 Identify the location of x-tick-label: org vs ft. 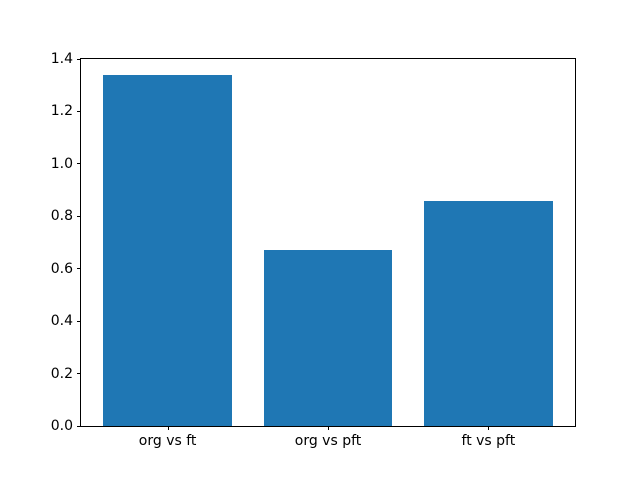
(167, 441).